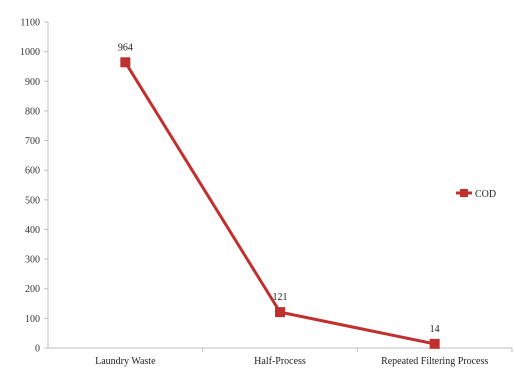  Describe the element at coordinates (32, 319) in the screenshot. I see `y-tick-label: 100` at that location.